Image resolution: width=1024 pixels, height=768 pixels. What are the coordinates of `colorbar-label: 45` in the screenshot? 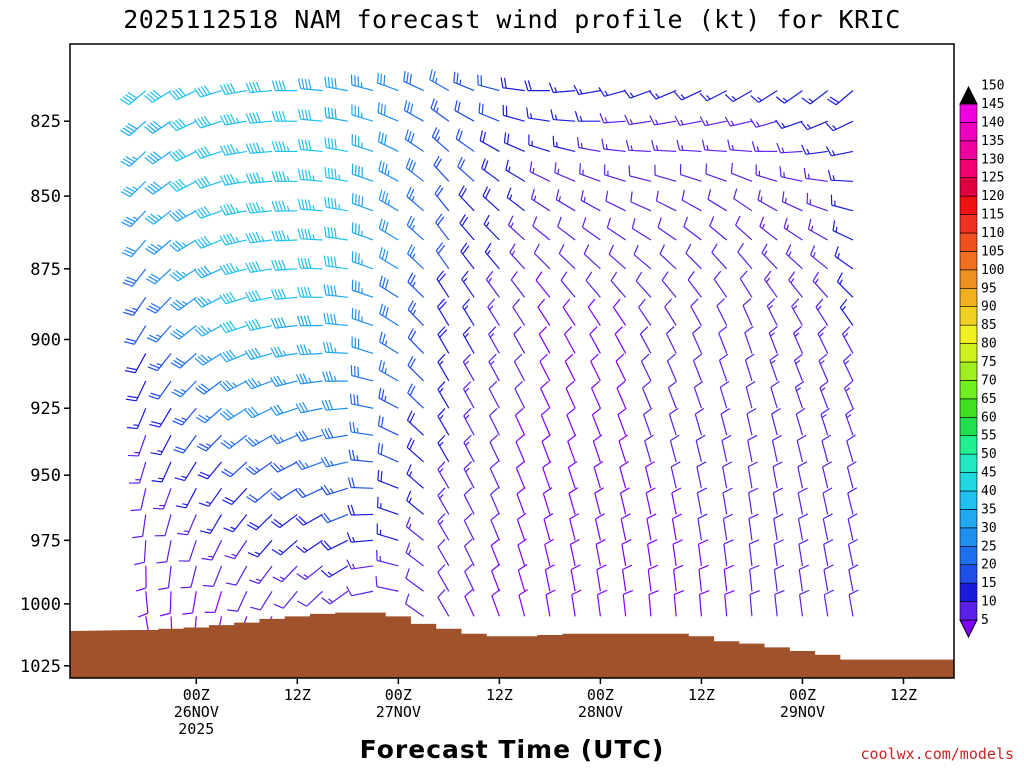 It's located at (989, 473).